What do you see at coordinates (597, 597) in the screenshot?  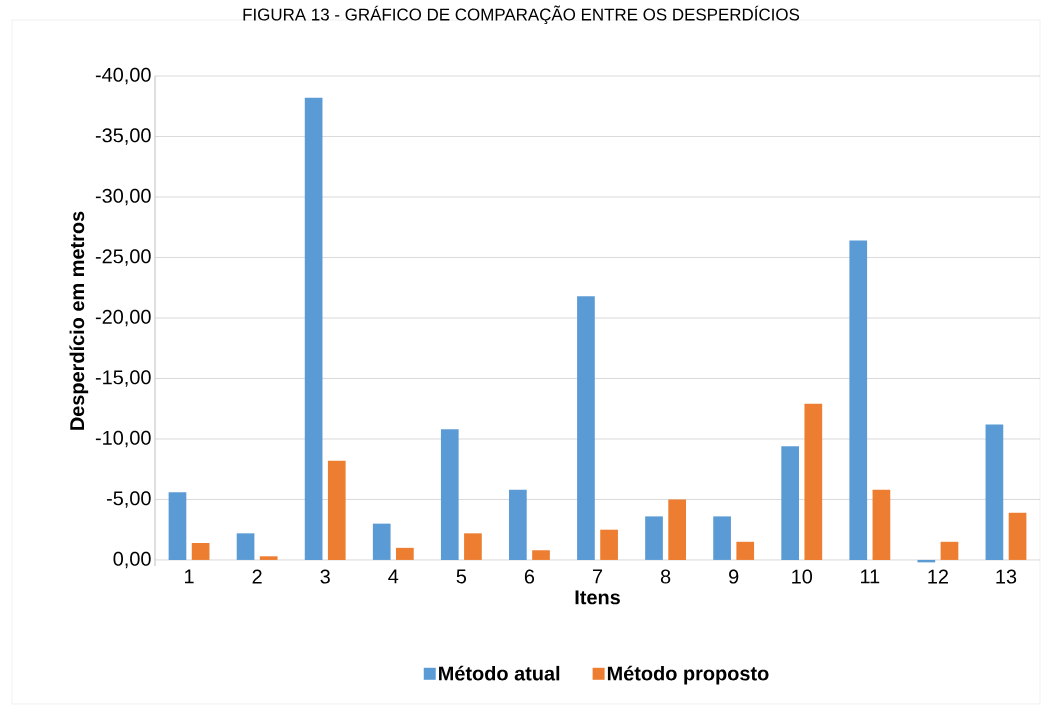 I see `x-axis-title: Itens` at bounding box center [597, 597].